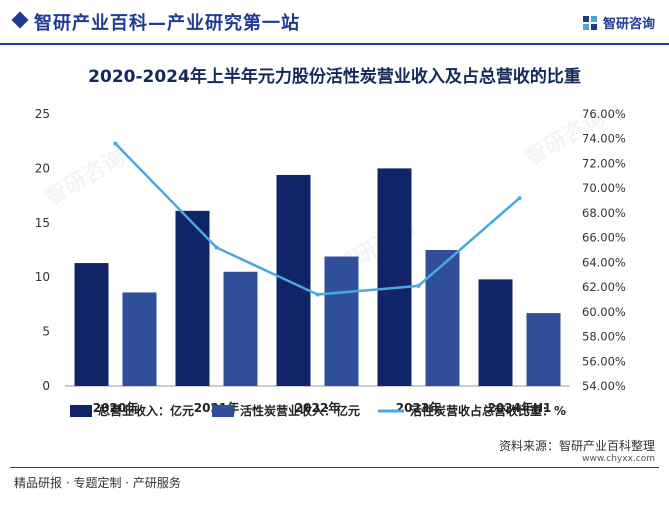 This screenshot has height=505, width=669. Describe the element at coordinates (146, 410) in the screenshot. I see `legend-label: 总营业收入：亿元` at that location.